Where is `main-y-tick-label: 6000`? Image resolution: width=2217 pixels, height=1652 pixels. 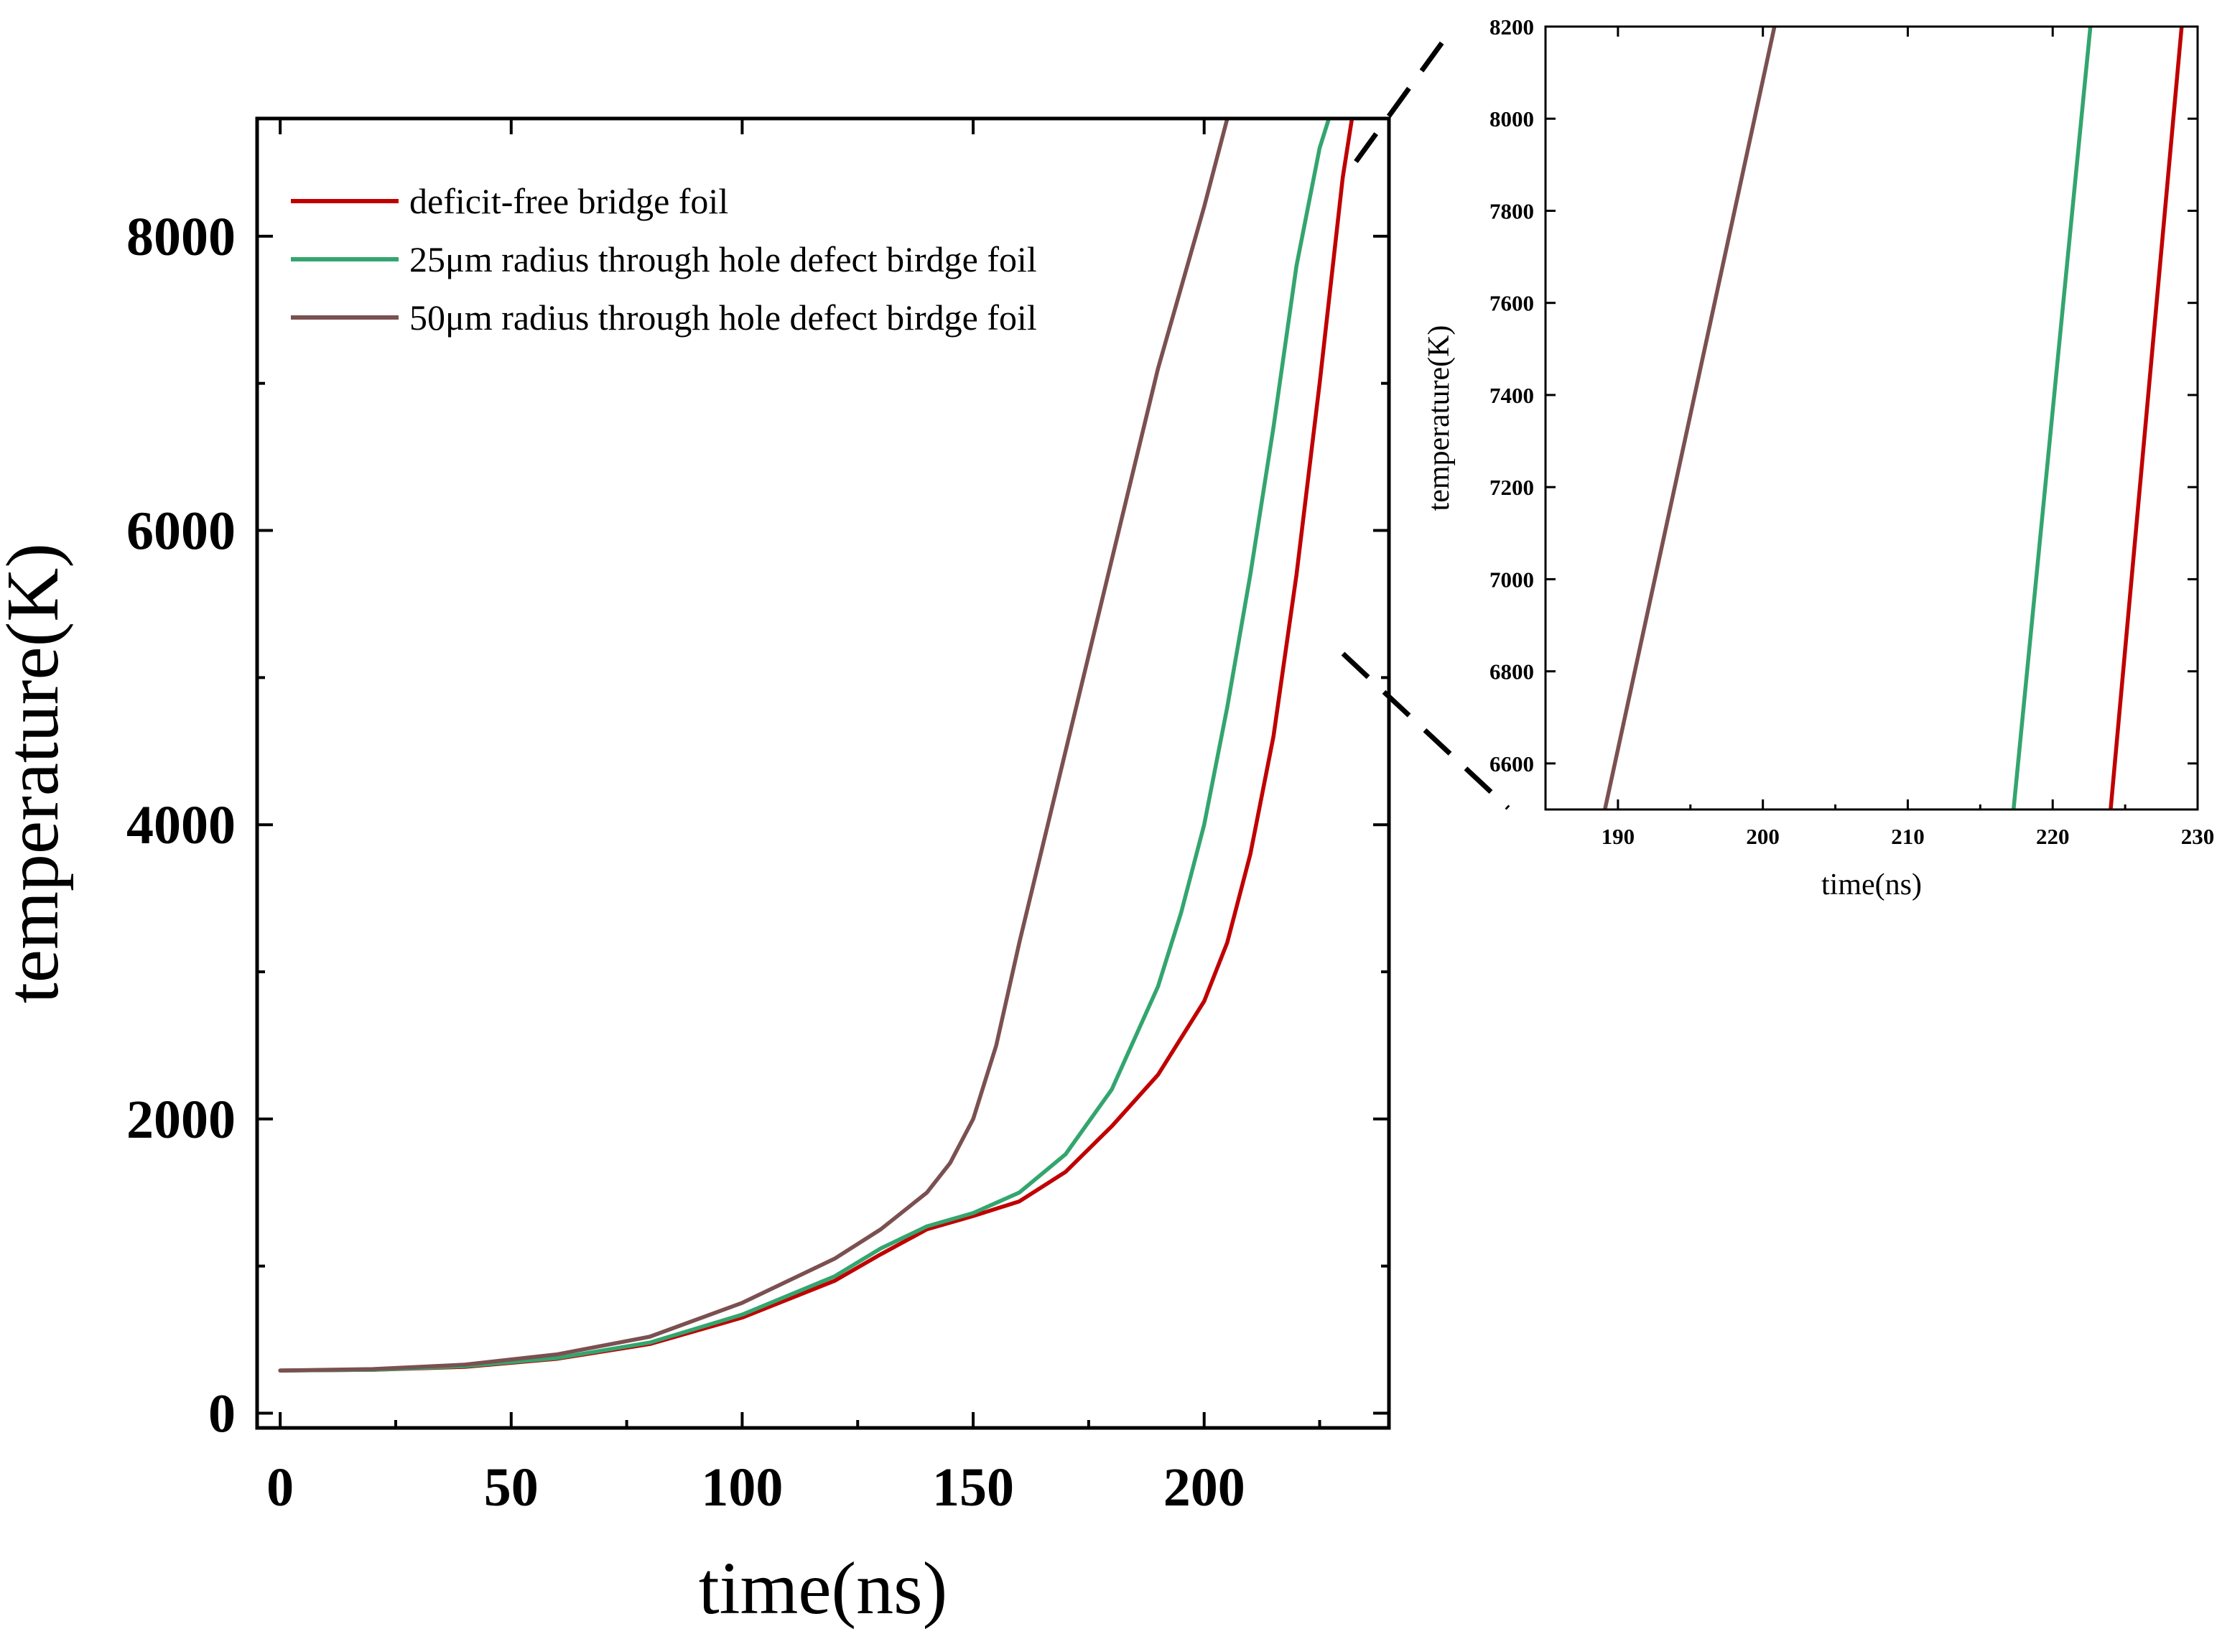 main-y-tick-label: 6000 is located at coordinates (181, 531).